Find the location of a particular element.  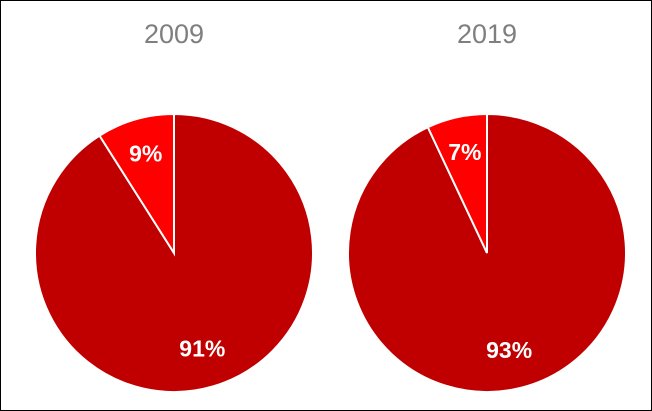

data-label: 91% is located at coordinates (202, 349).